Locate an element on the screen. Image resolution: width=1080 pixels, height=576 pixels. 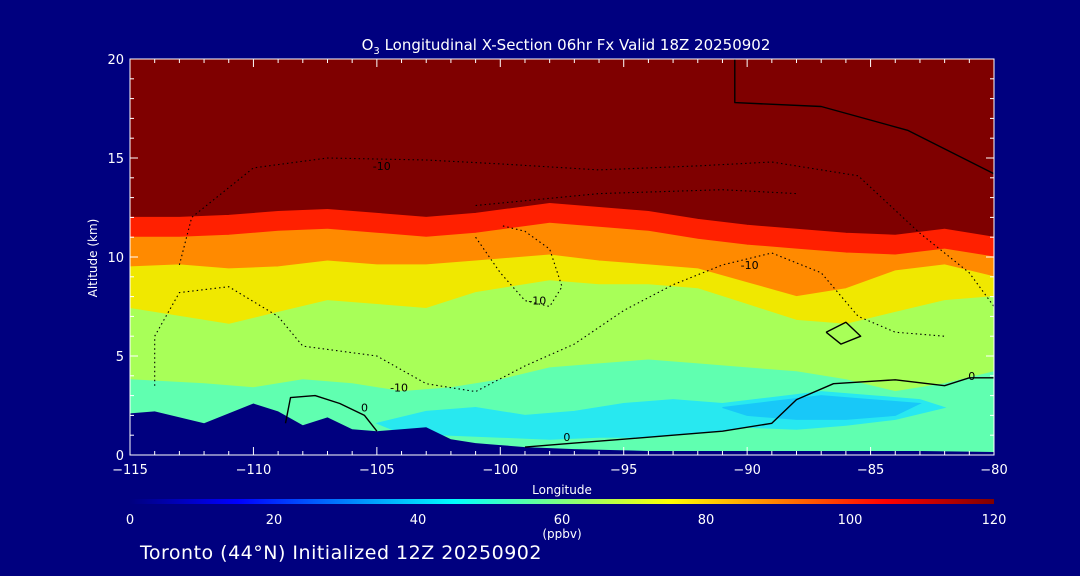
colorbar-tick-label: 40 is located at coordinates (418, 520).